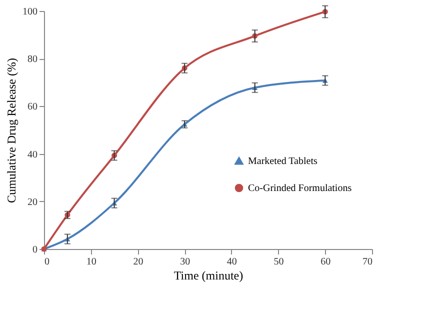 The width and height of the screenshot is (428, 335). What do you see at coordinates (33, 107) in the screenshot?
I see `y-tick-label: 60` at bounding box center [33, 107].